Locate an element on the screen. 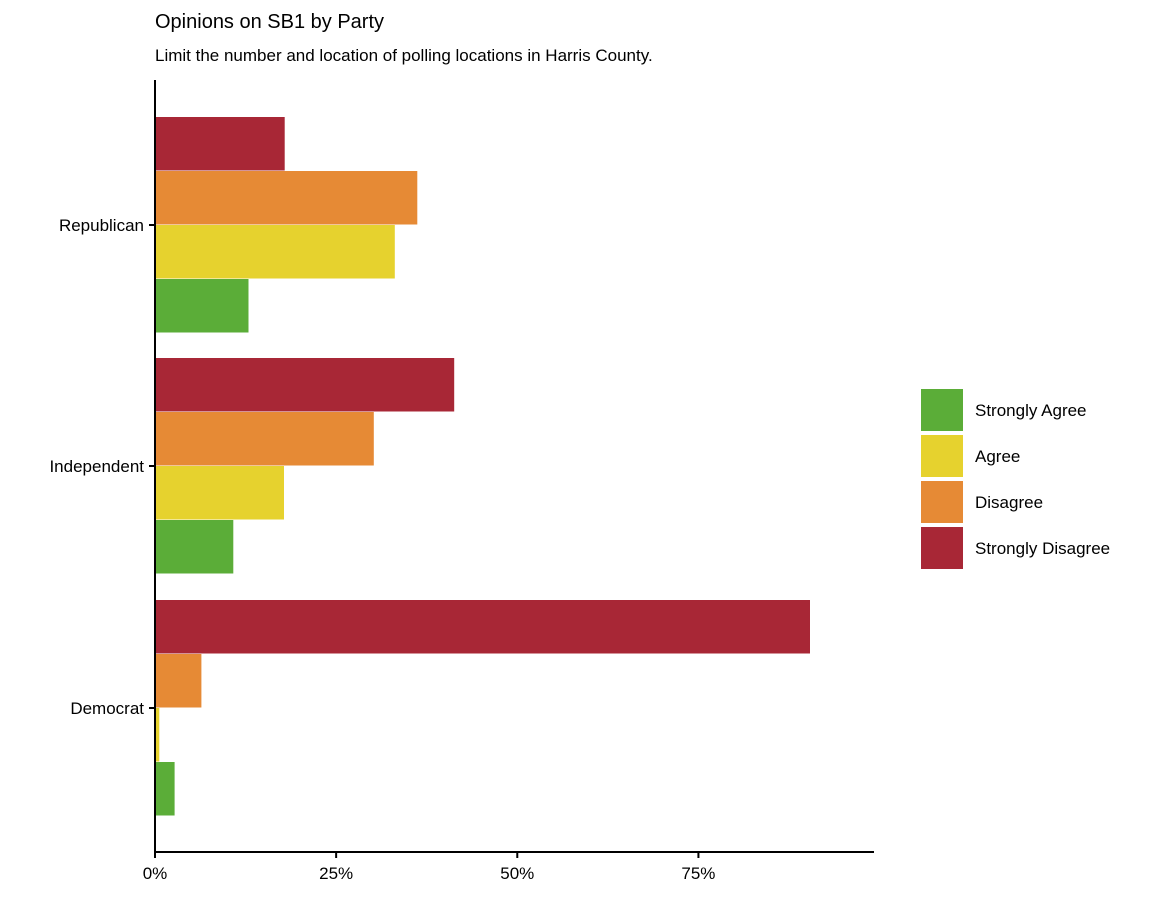 The width and height of the screenshot is (1152, 921). bar-republican-strongly-disagree is located at coordinates (220, 144).